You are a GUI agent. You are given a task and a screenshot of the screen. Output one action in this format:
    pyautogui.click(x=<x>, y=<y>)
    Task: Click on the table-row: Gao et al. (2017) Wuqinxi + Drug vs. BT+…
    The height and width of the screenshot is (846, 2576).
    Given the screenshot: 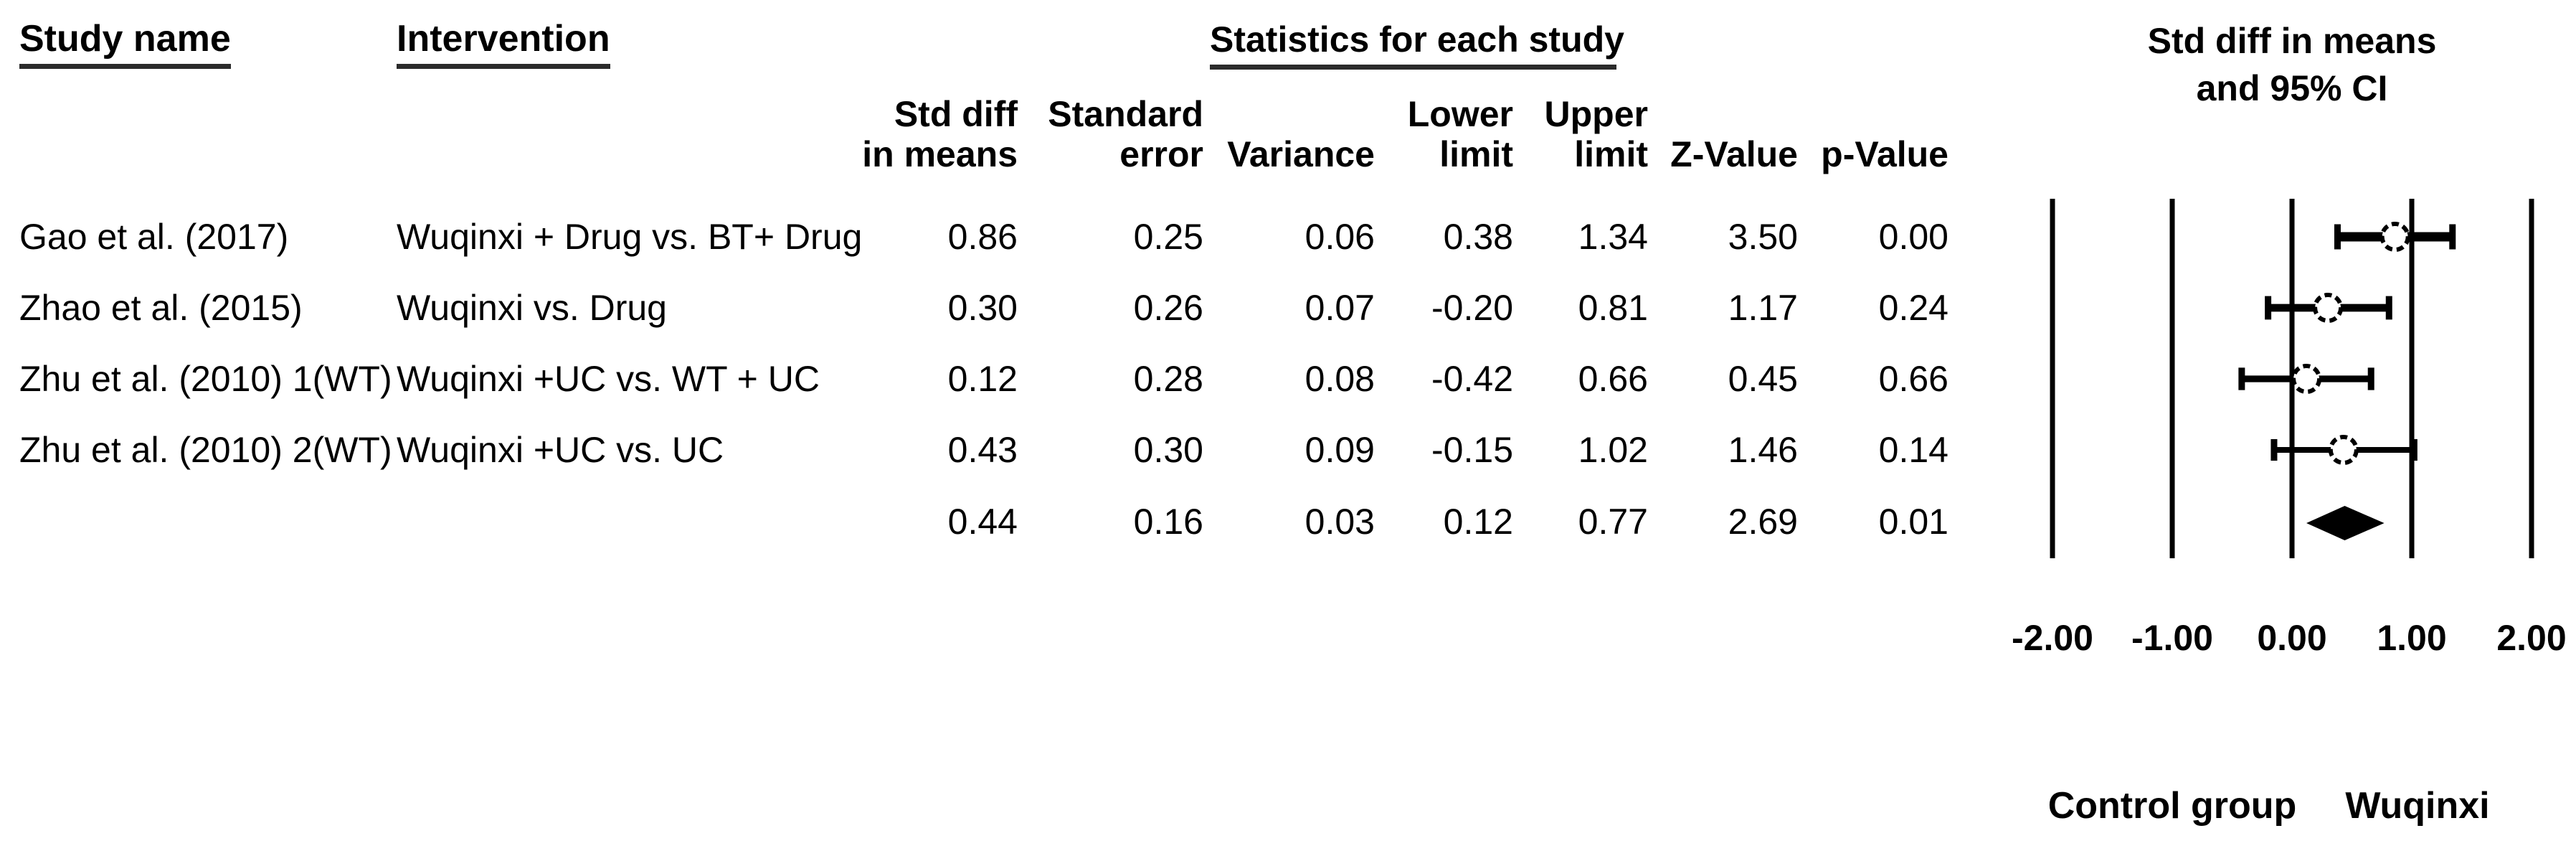 What is the action you would take?
    pyautogui.click(x=997, y=237)
    